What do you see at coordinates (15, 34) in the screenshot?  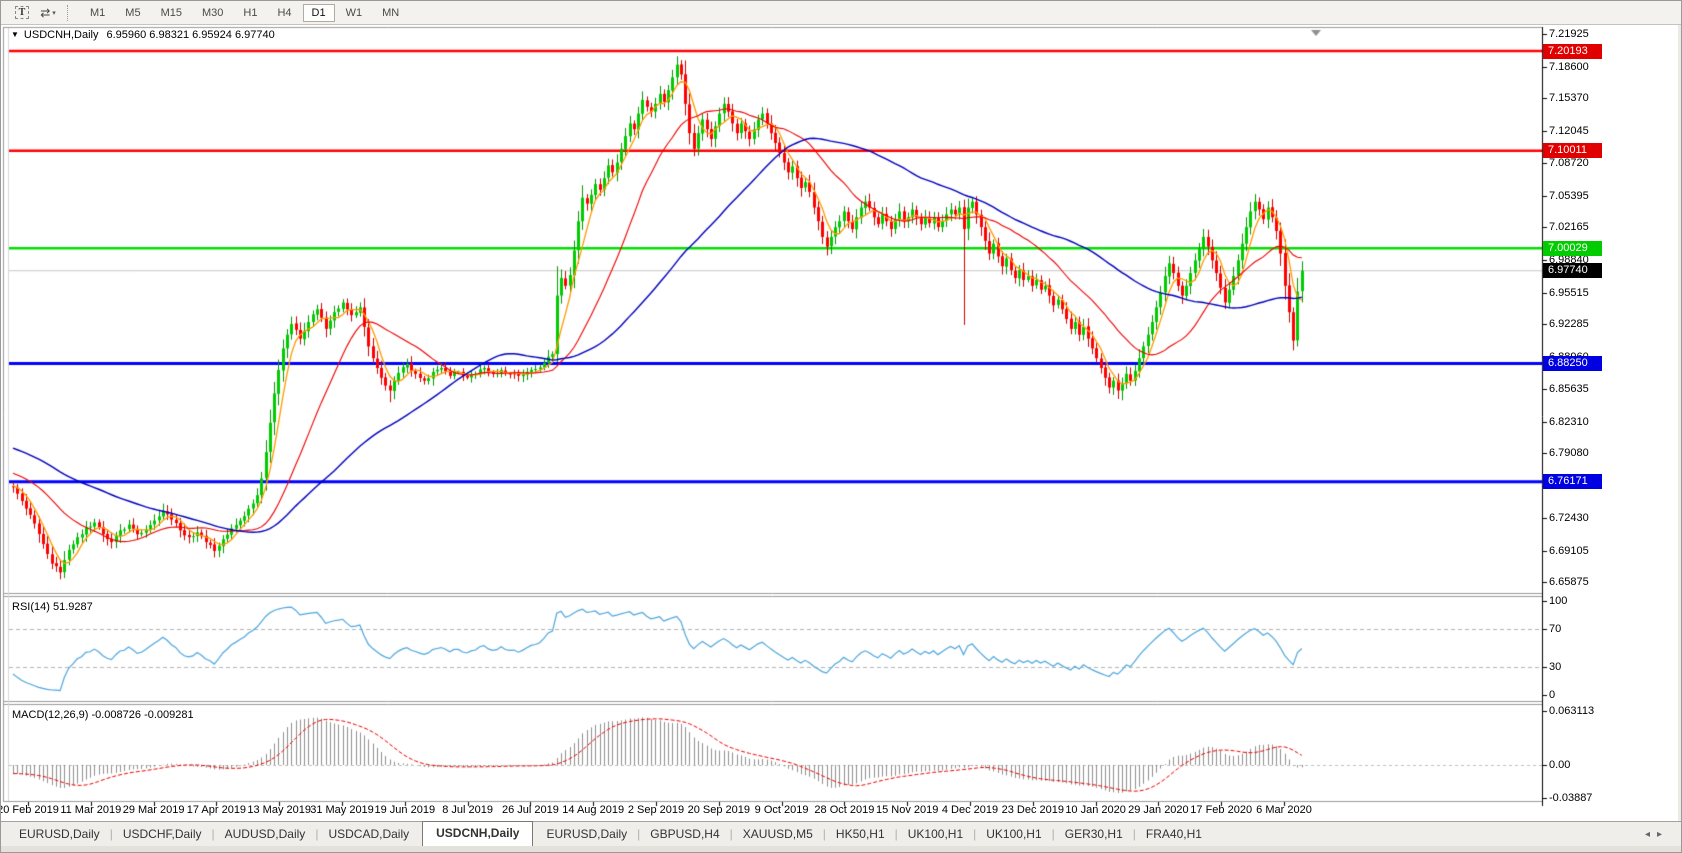 I see `collapse-triangle-icon: ▼` at bounding box center [15, 34].